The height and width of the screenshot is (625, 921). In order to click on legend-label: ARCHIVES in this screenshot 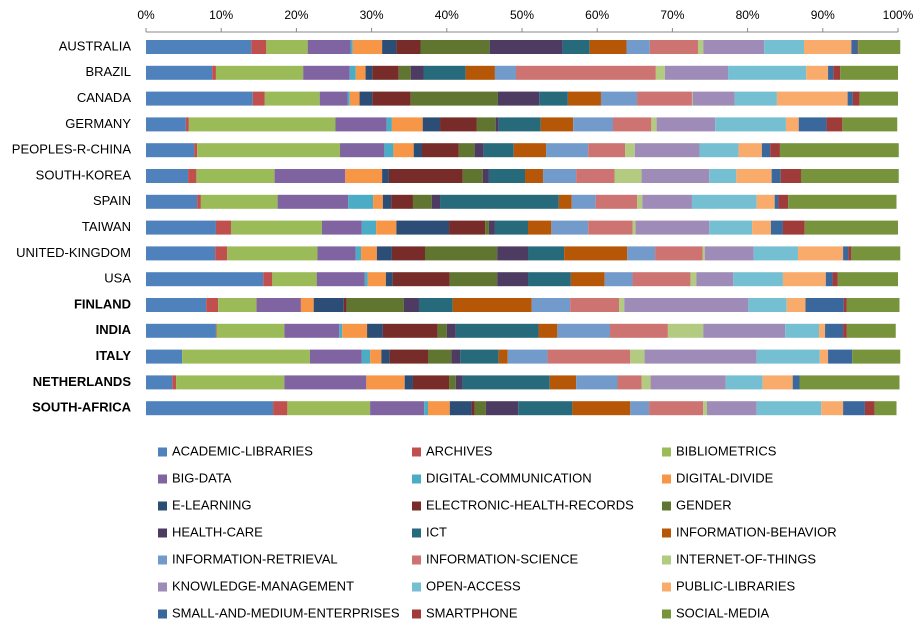, I will do `click(459, 450)`.